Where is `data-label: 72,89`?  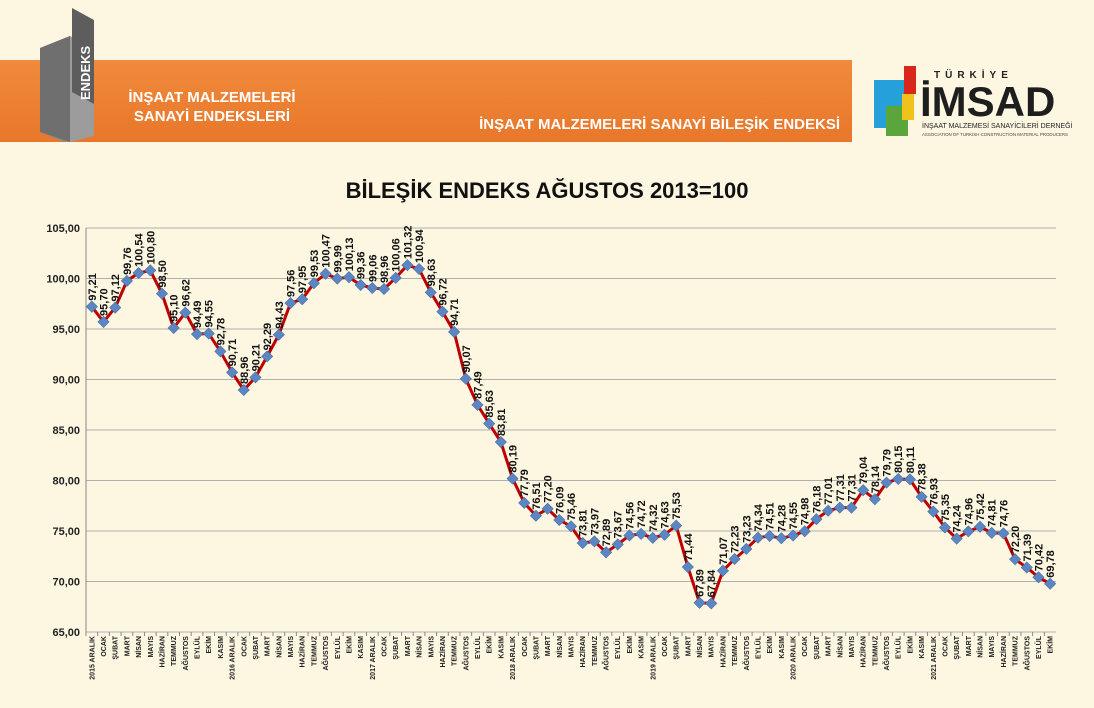 data-label: 72,89 is located at coordinates (607, 533).